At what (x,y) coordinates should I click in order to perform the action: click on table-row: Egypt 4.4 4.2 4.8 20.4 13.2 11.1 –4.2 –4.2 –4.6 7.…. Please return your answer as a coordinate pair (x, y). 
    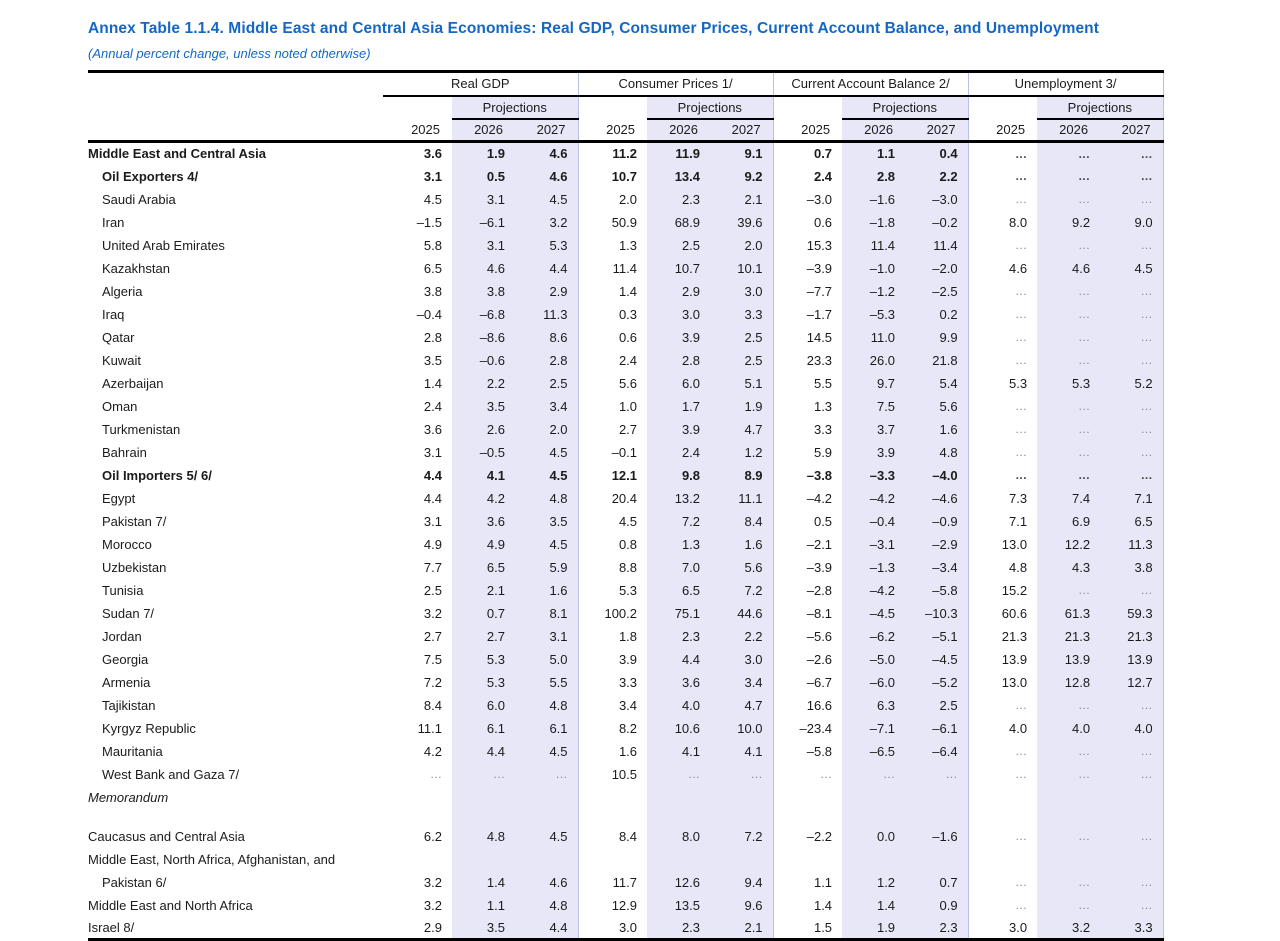
    Looking at the image, I should click on (626, 498).